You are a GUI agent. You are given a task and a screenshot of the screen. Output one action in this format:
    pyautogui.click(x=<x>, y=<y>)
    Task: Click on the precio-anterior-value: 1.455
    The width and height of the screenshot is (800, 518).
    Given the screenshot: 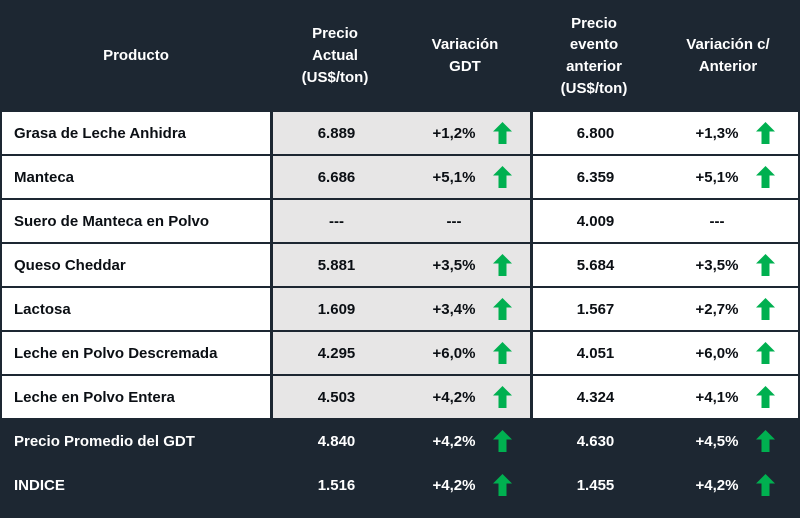 What is the action you would take?
    pyautogui.click(x=594, y=485)
    